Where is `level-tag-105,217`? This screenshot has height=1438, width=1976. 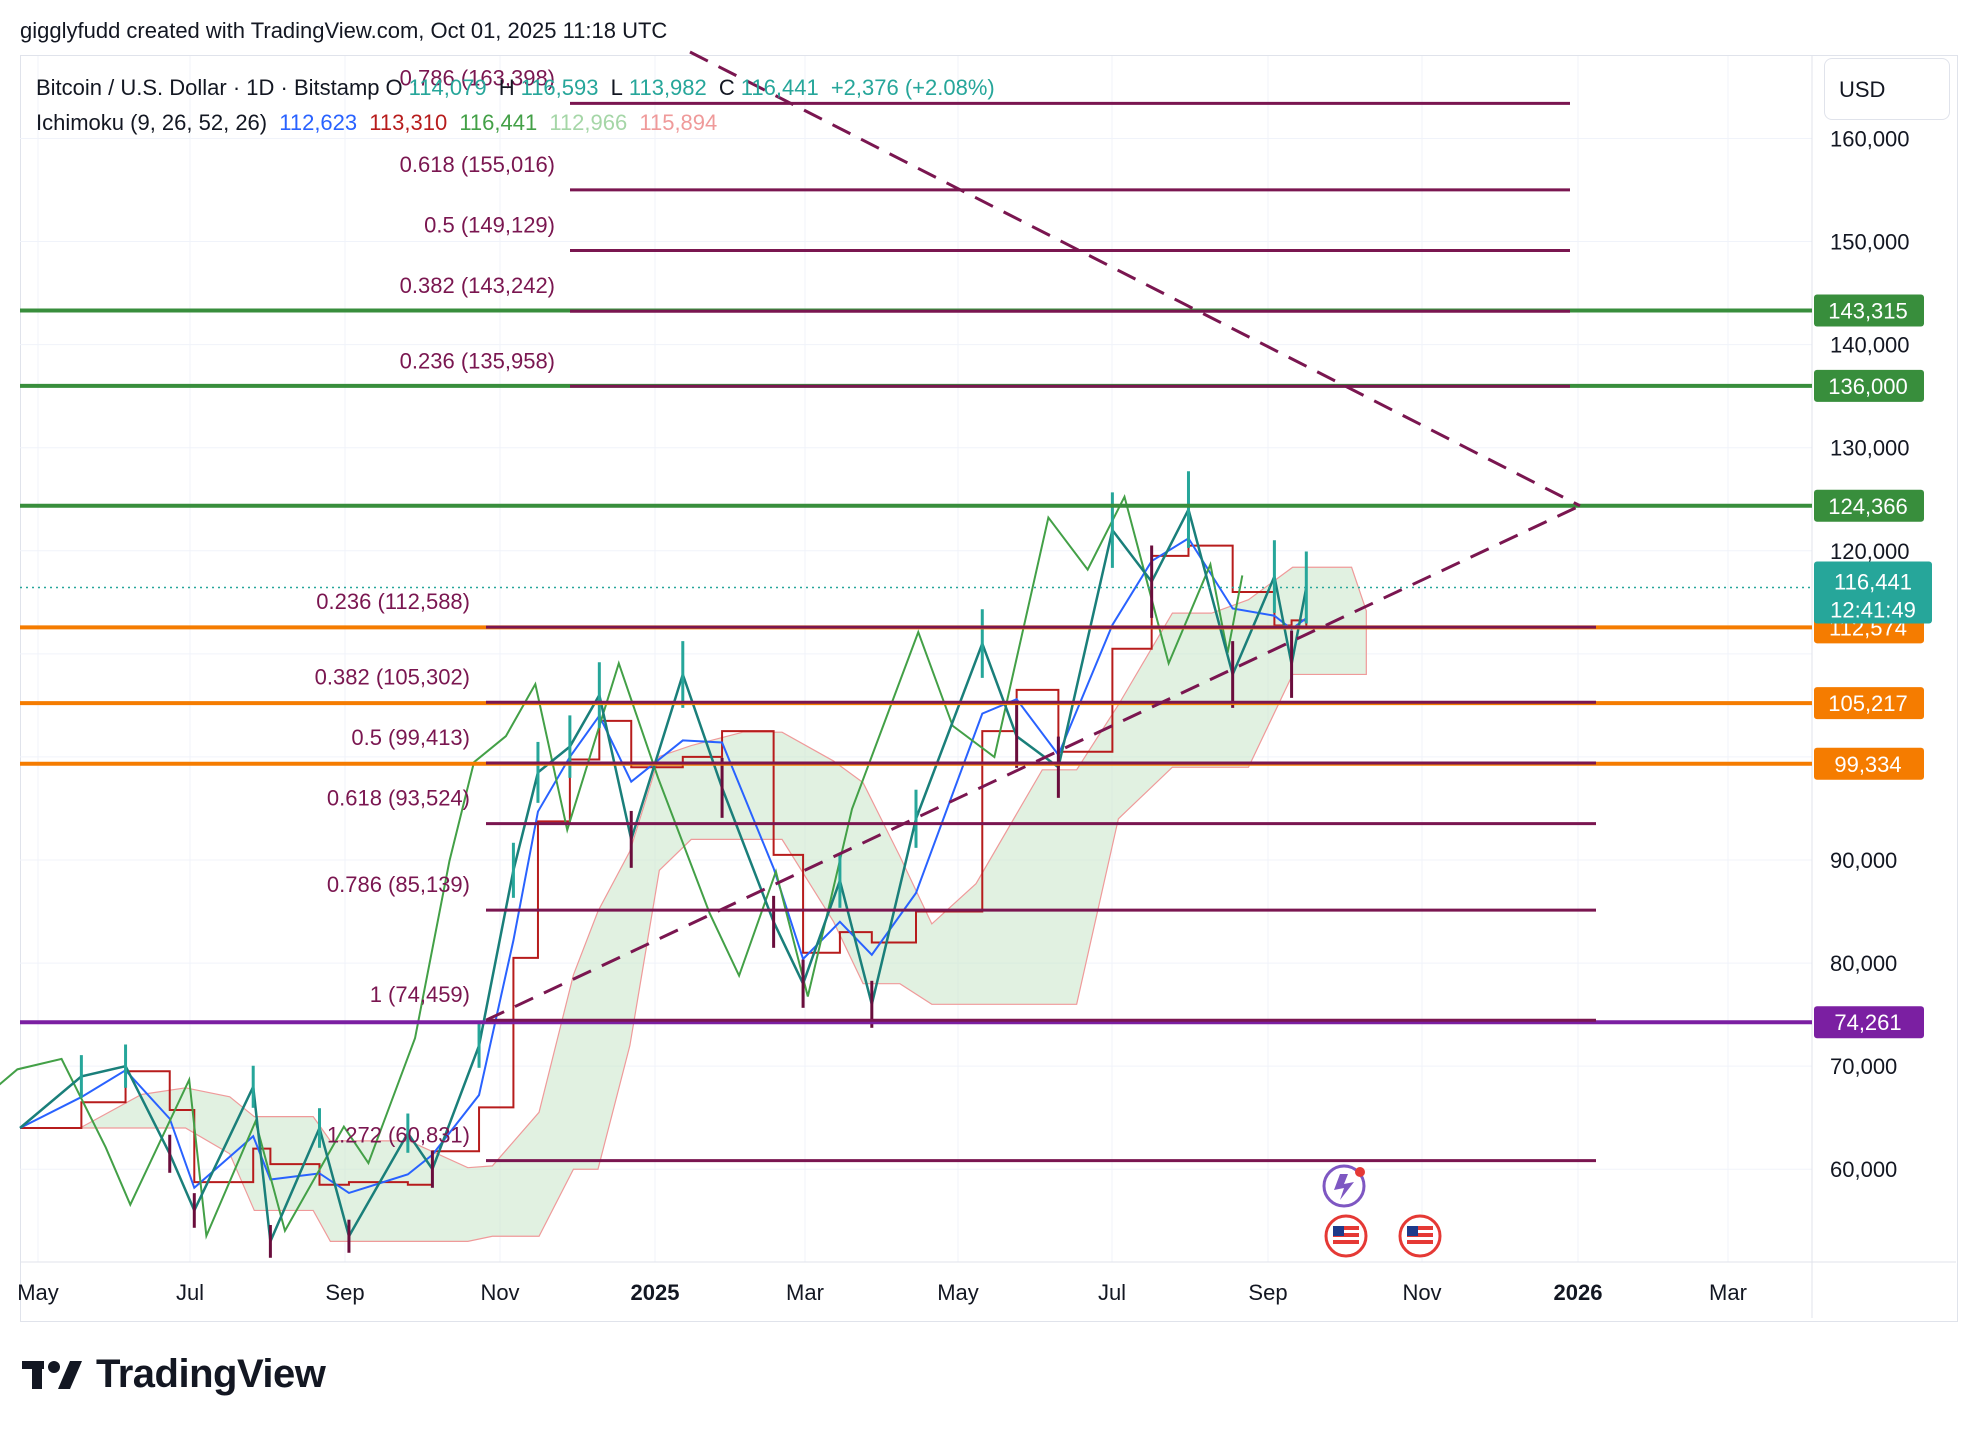 level-tag-105,217 is located at coordinates (1869, 703).